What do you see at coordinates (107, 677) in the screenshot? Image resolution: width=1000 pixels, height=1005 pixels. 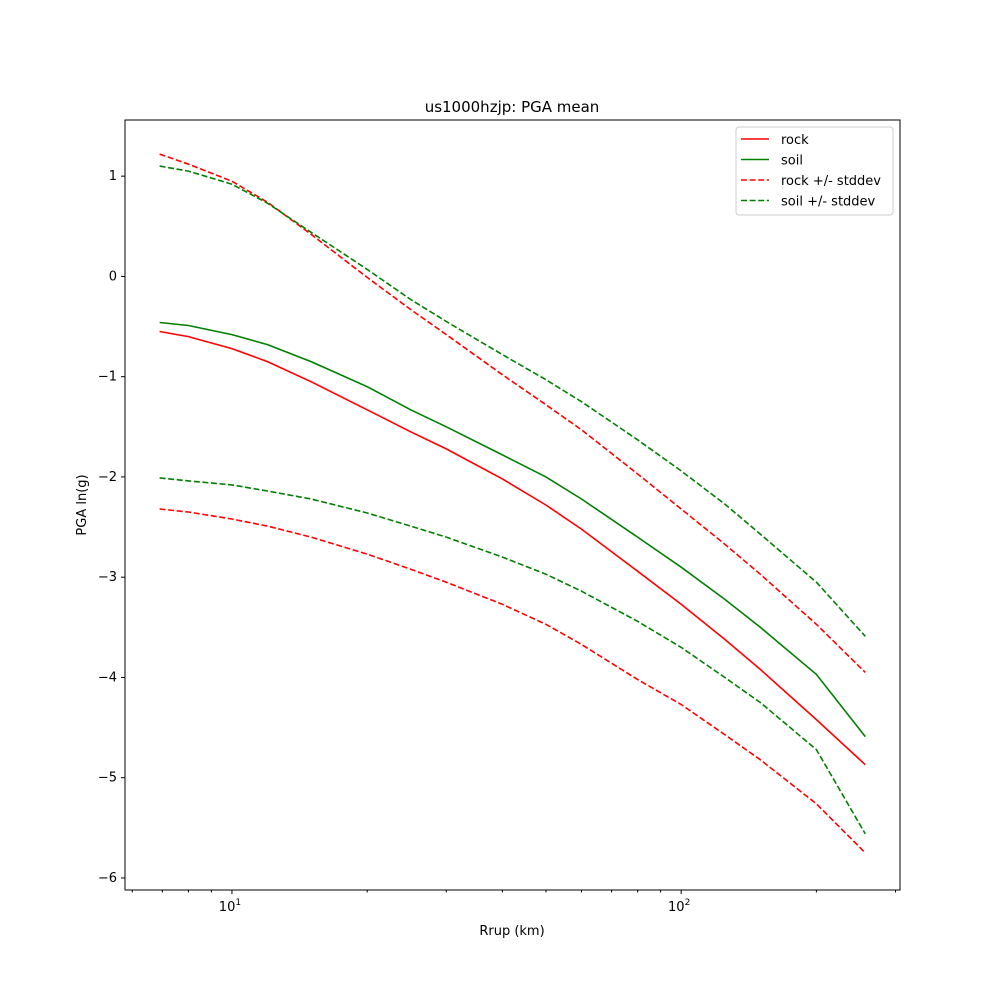 I see `y-tick-label: −4` at bounding box center [107, 677].